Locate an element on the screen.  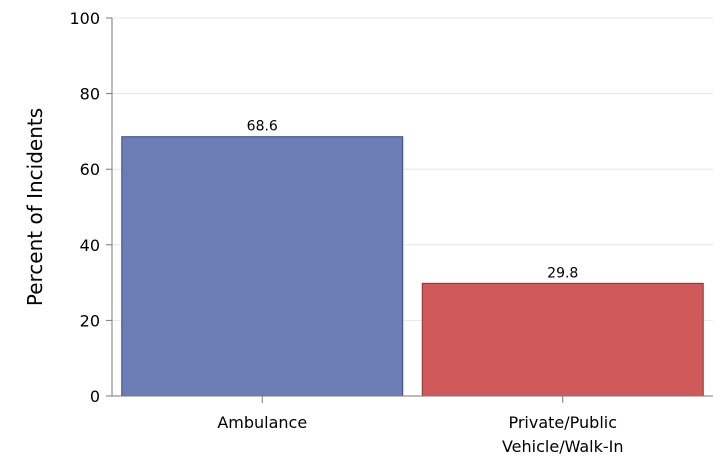
y-axis-label: Percent of Incidents is located at coordinates (35, 207).